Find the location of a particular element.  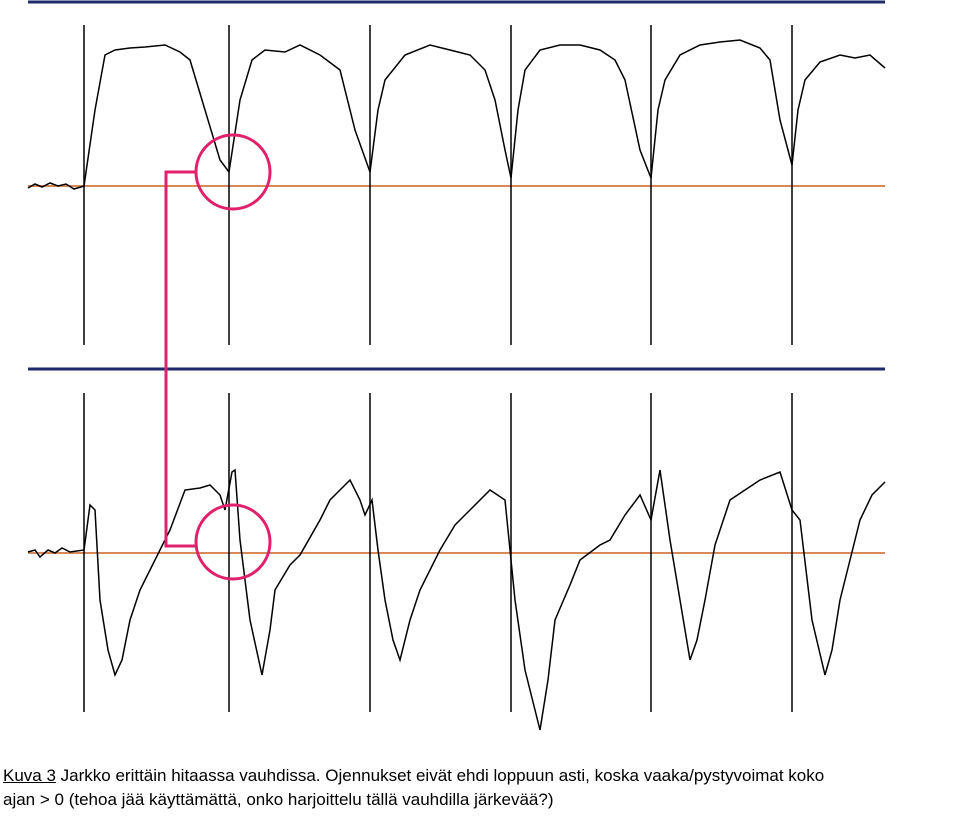

highlight-circle is located at coordinates (233, 542).